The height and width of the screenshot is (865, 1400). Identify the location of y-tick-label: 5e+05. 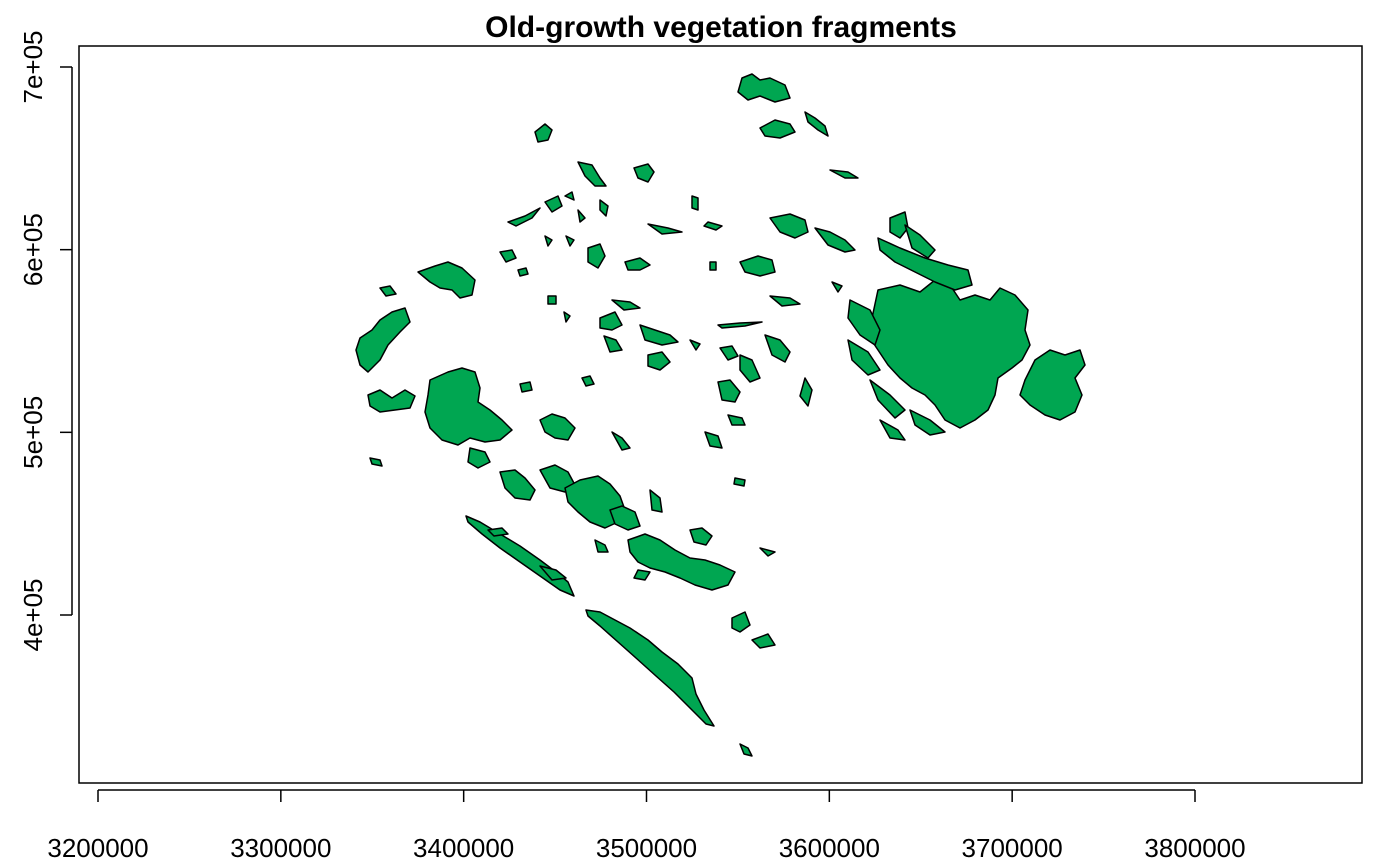
(33, 432).